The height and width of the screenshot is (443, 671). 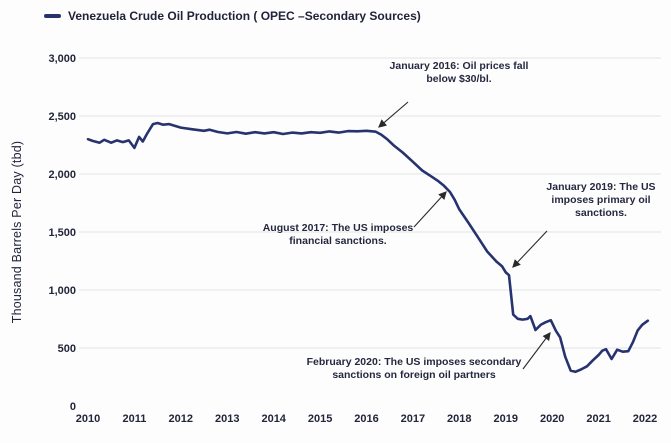 What do you see at coordinates (62, 291) in the screenshot?
I see `y-tick-label: 1,000` at bounding box center [62, 291].